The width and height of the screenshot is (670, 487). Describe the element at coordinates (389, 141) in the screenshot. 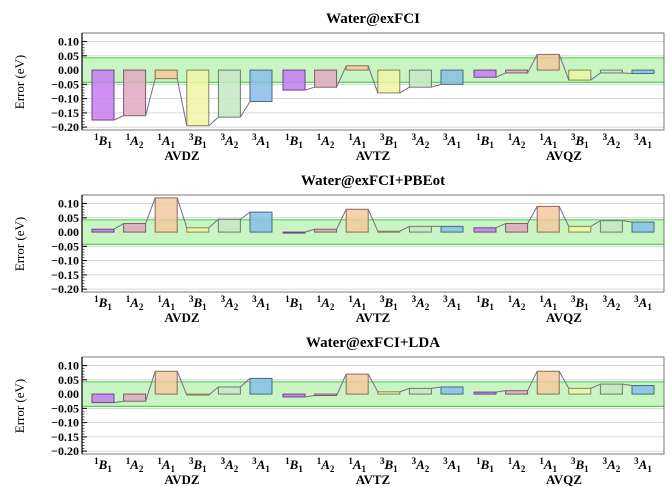

I see `x-tick-label: 3B1` at that location.